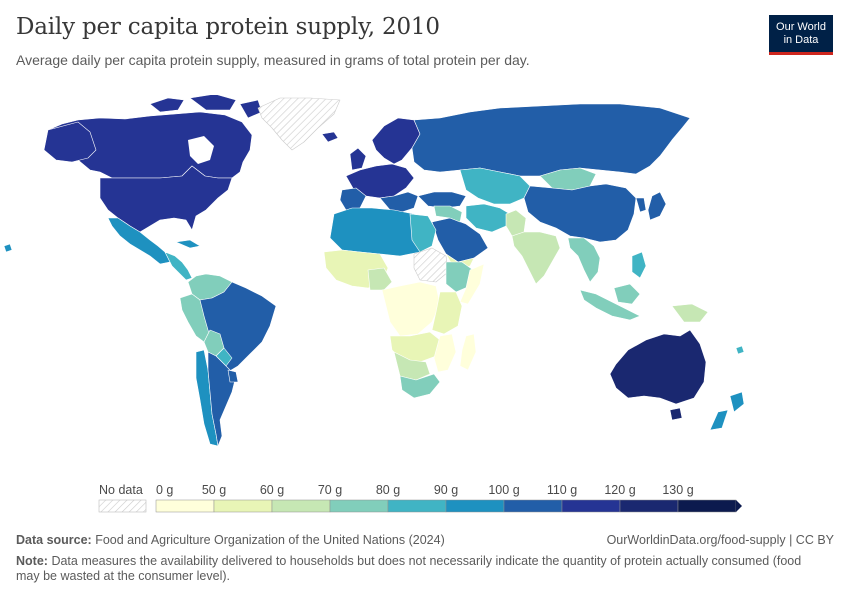 The width and height of the screenshot is (850, 600). I want to click on legend-label-9: 130 g, so click(677, 490).